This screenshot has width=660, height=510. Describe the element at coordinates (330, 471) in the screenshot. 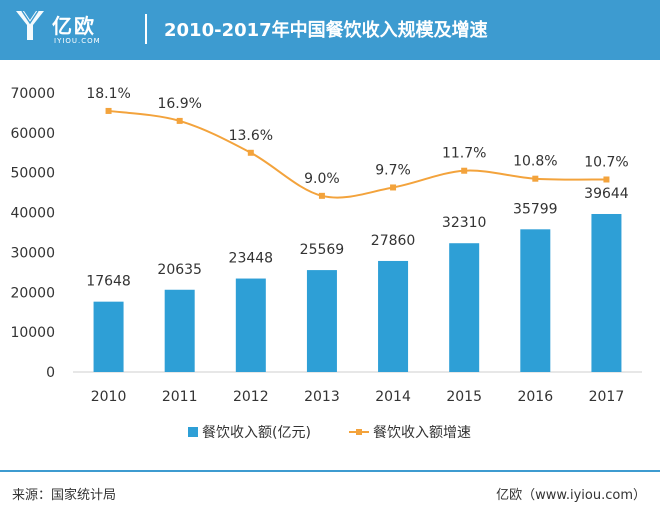

I see `footer-rule` at that location.